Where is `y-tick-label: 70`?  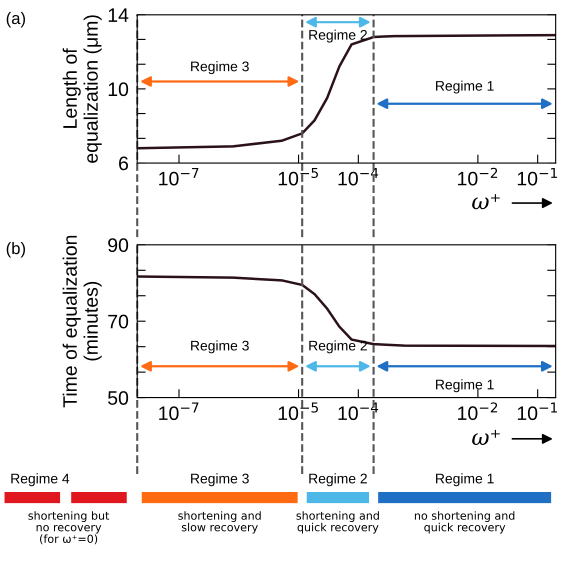
y-tick-label: 70 is located at coordinates (118, 321).